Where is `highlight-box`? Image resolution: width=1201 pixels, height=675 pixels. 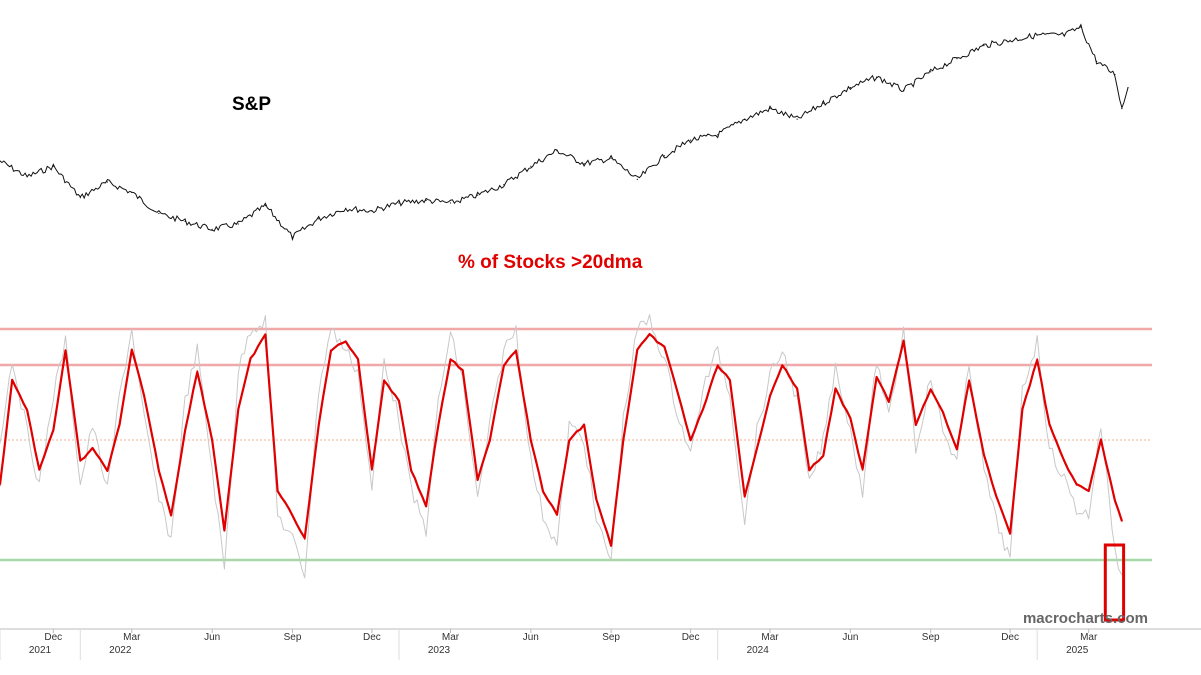
highlight-box is located at coordinates (1114, 582).